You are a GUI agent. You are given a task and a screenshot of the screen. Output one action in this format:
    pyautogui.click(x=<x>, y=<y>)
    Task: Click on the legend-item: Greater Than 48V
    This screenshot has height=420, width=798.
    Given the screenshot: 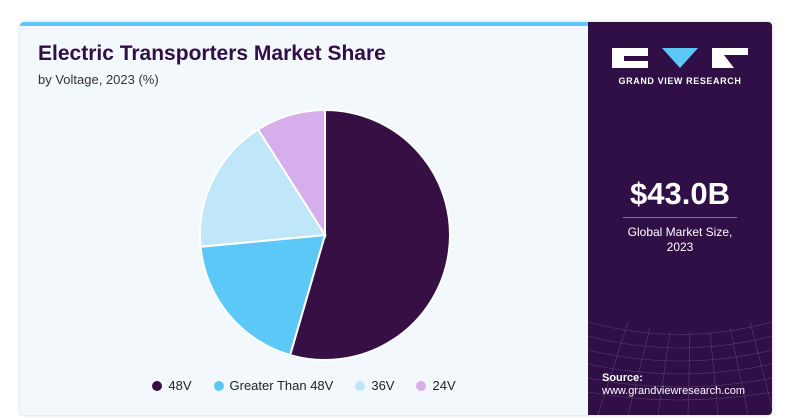 What is the action you would take?
    pyautogui.click(x=273, y=385)
    